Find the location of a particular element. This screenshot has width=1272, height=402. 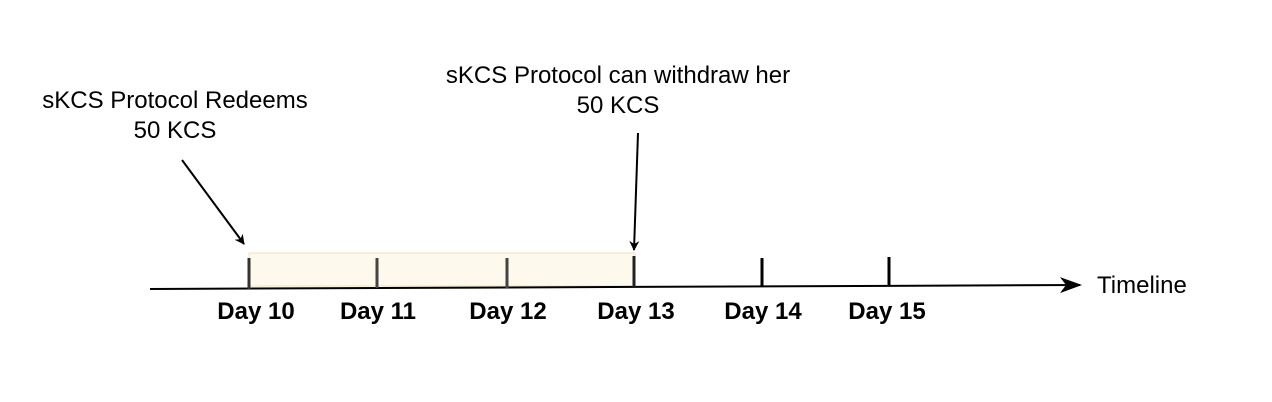

redeem-annotation: sKCS Protocol Redeems 50 KCS is located at coordinates (175, 116).